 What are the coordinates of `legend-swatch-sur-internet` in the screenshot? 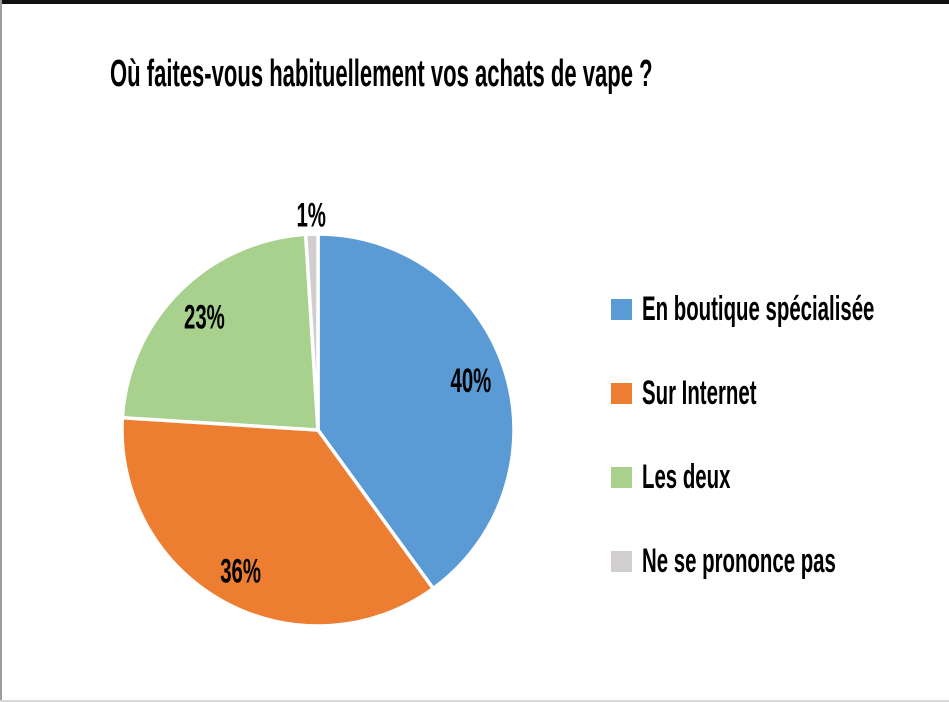 It's located at (621, 393).